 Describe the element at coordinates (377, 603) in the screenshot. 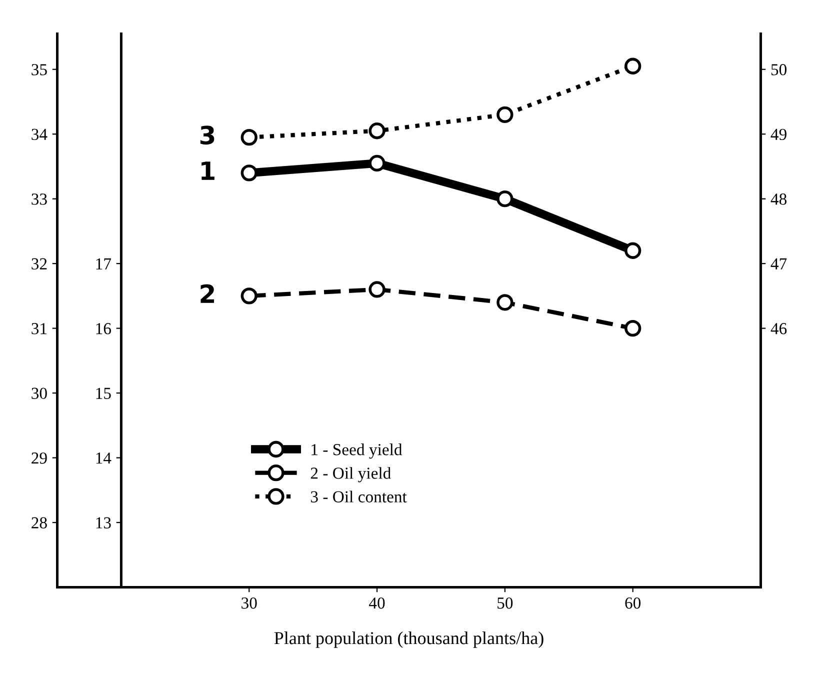

I see `x-tick-label: 40` at that location.